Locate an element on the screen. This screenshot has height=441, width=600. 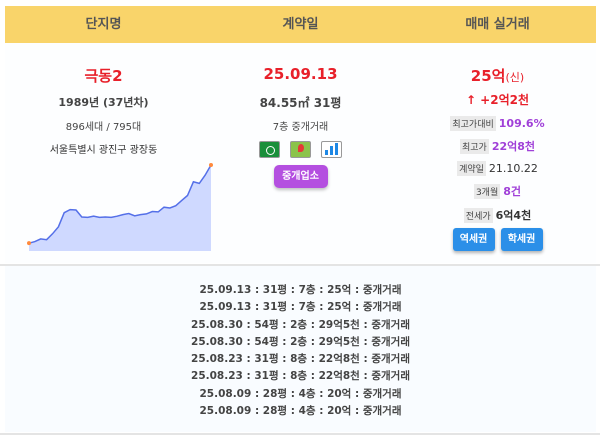
jeonse-row: 전세가 6억4천 is located at coordinates (497, 215).